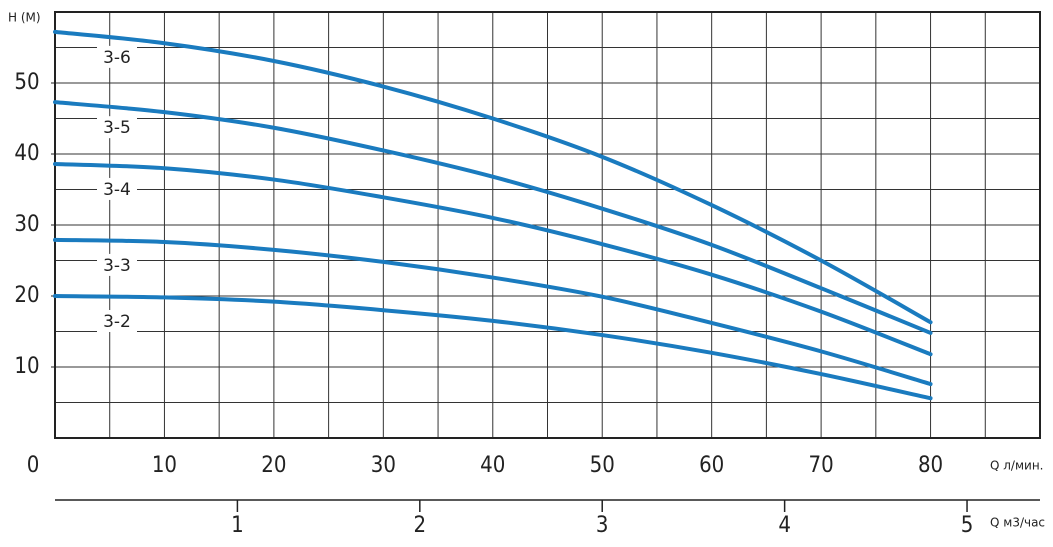 The image size is (1053, 547). Describe the element at coordinates (602, 525) in the screenshot. I see `x2-tick-label: 3` at that location.